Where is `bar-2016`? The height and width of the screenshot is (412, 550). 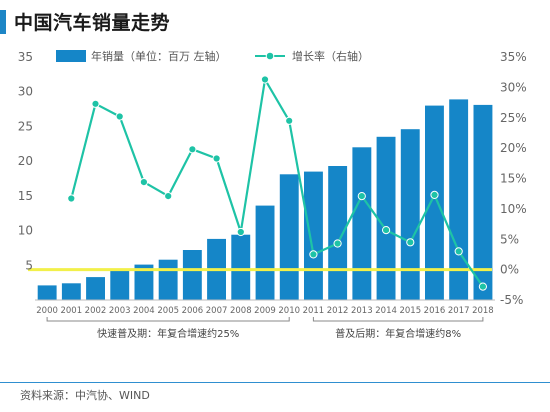
bar-2016 is located at coordinates (434, 202).